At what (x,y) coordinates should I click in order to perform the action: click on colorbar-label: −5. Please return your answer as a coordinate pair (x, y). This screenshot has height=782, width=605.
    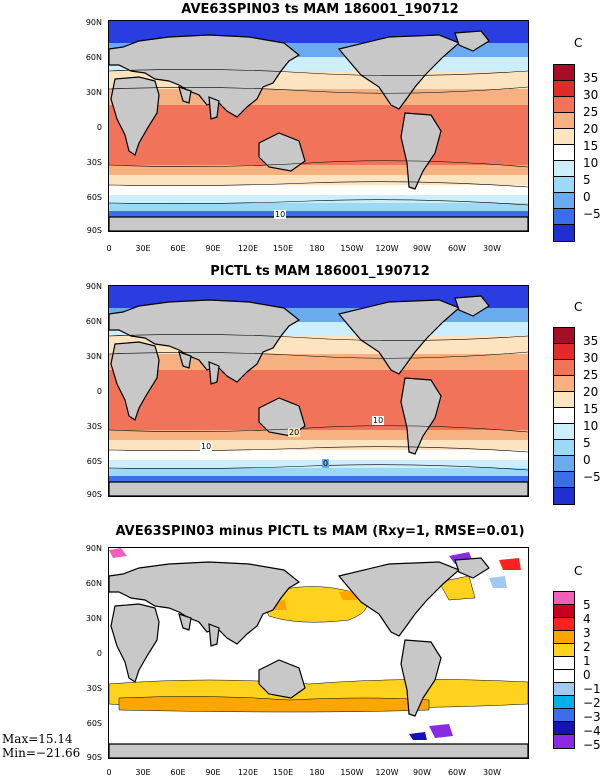
    Looking at the image, I should click on (592, 745).